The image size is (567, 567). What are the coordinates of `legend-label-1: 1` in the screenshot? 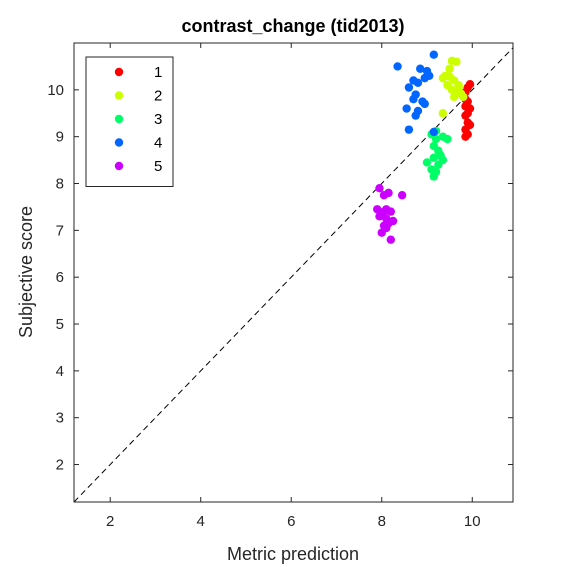 It's located at (158, 72).